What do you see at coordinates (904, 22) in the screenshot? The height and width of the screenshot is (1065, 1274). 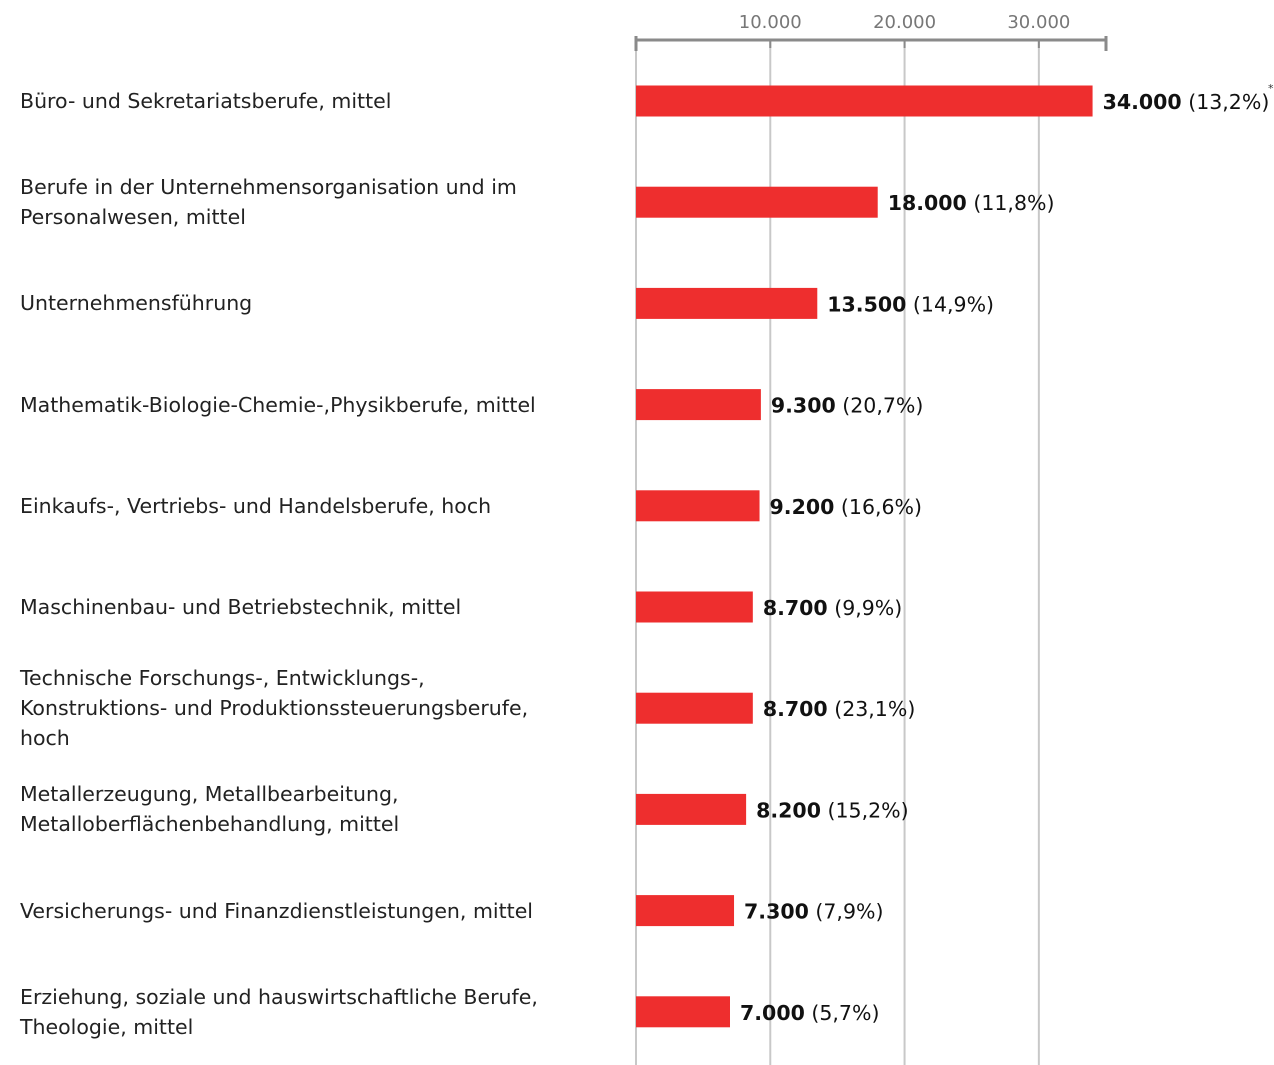 I see `x-tick-label: 20.000` at bounding box center [904, 22].